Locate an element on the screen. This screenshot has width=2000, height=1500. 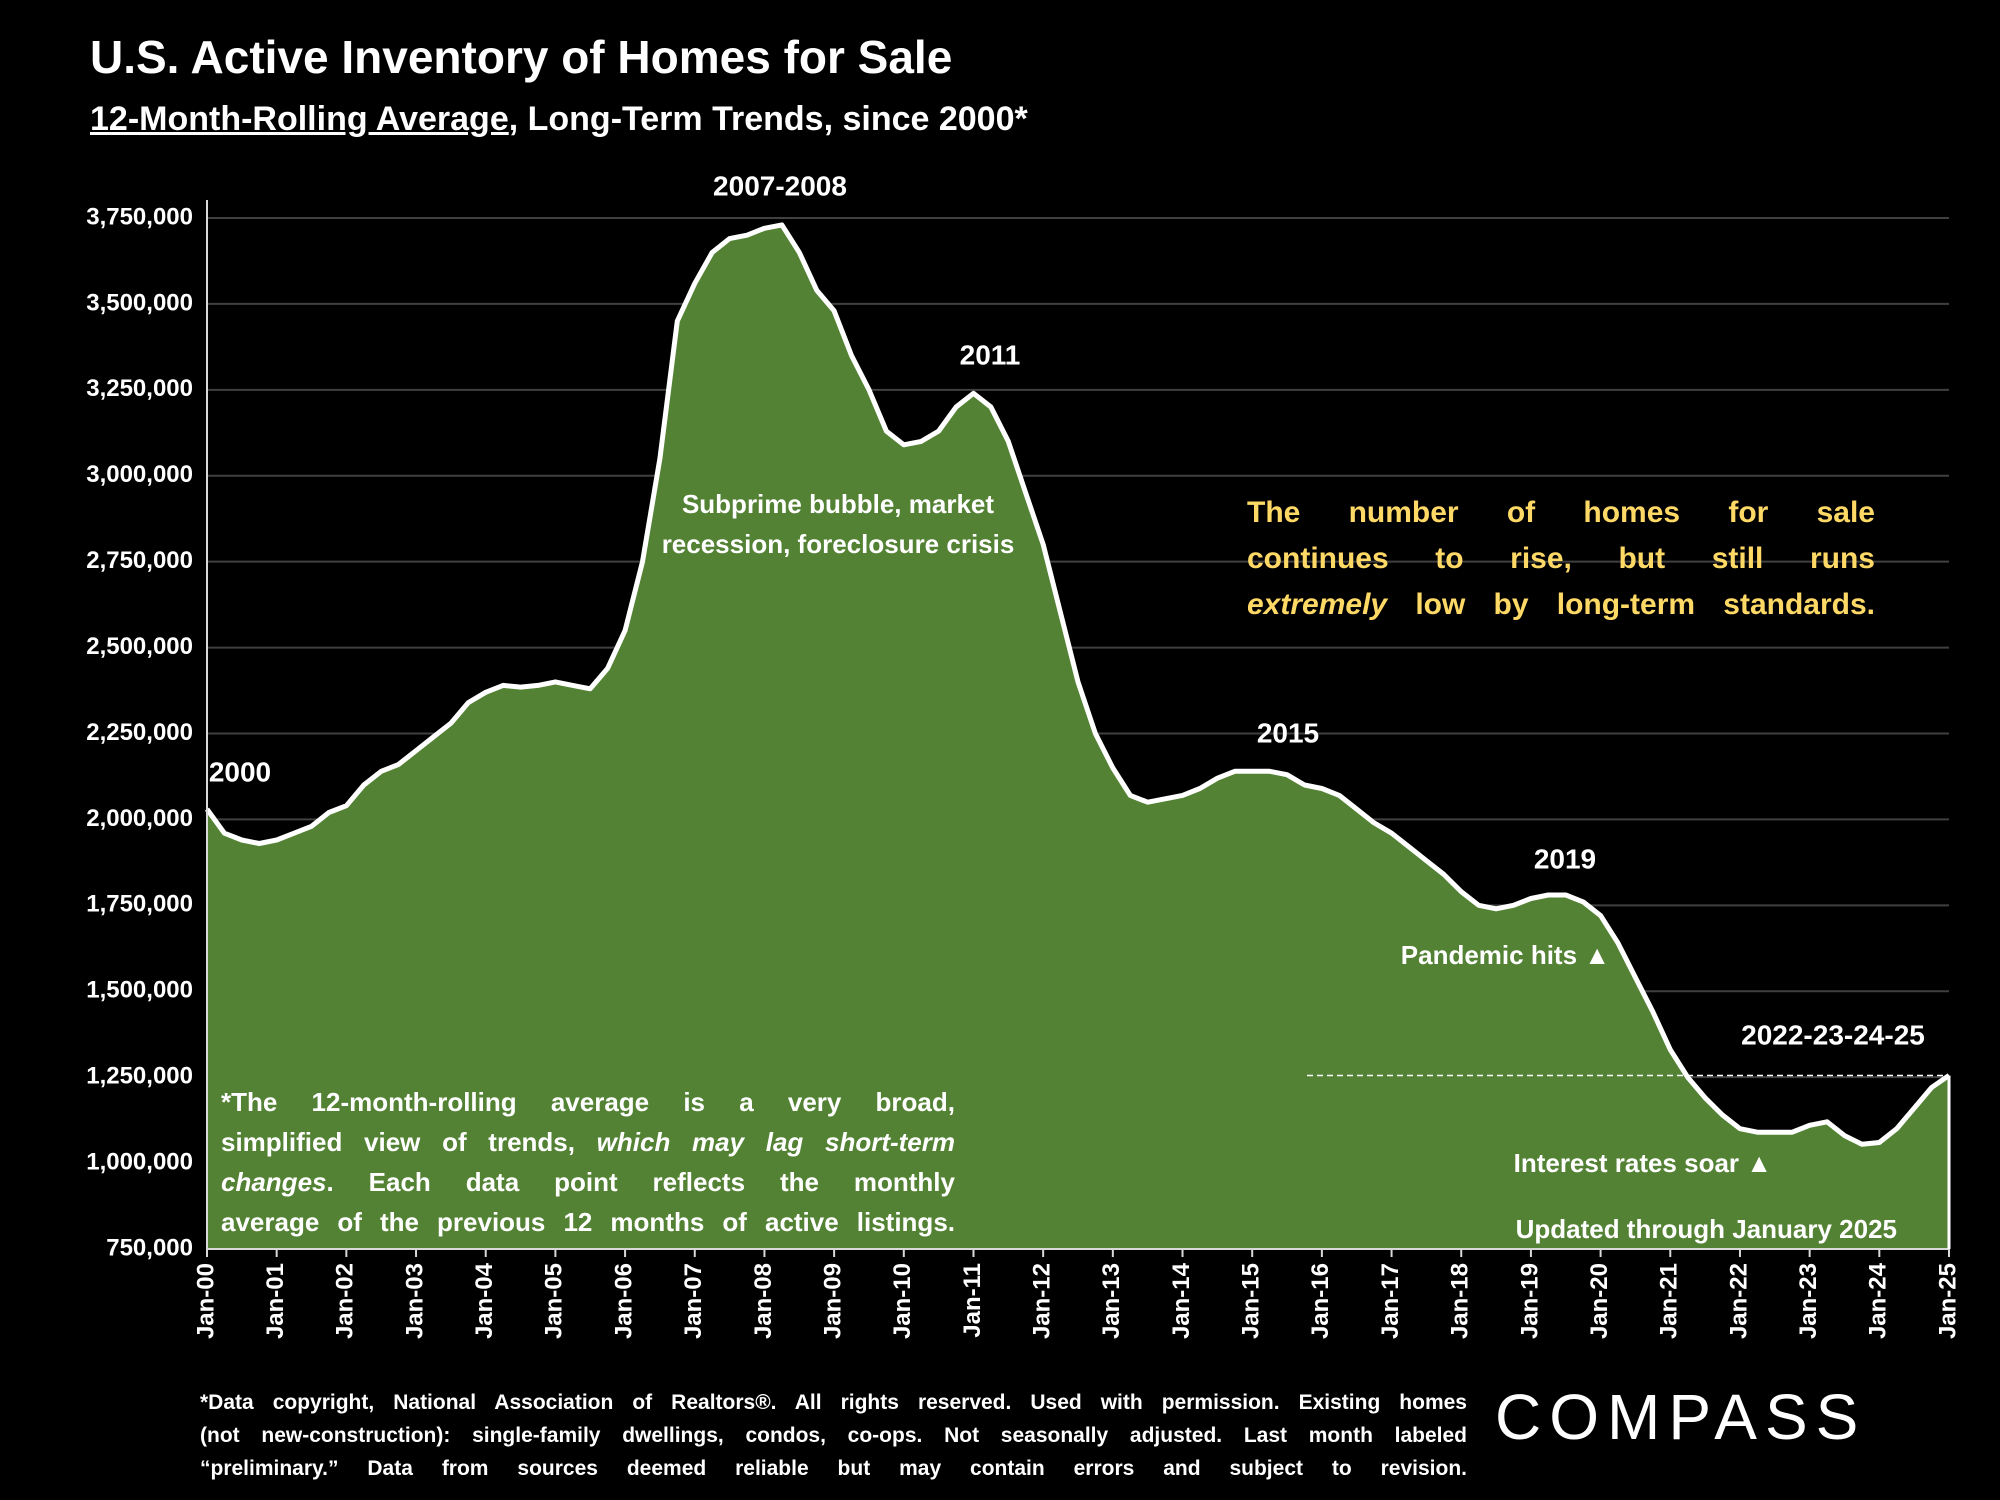
y-tick-label: 1,250,000 is located at coordinates (139, 1076).